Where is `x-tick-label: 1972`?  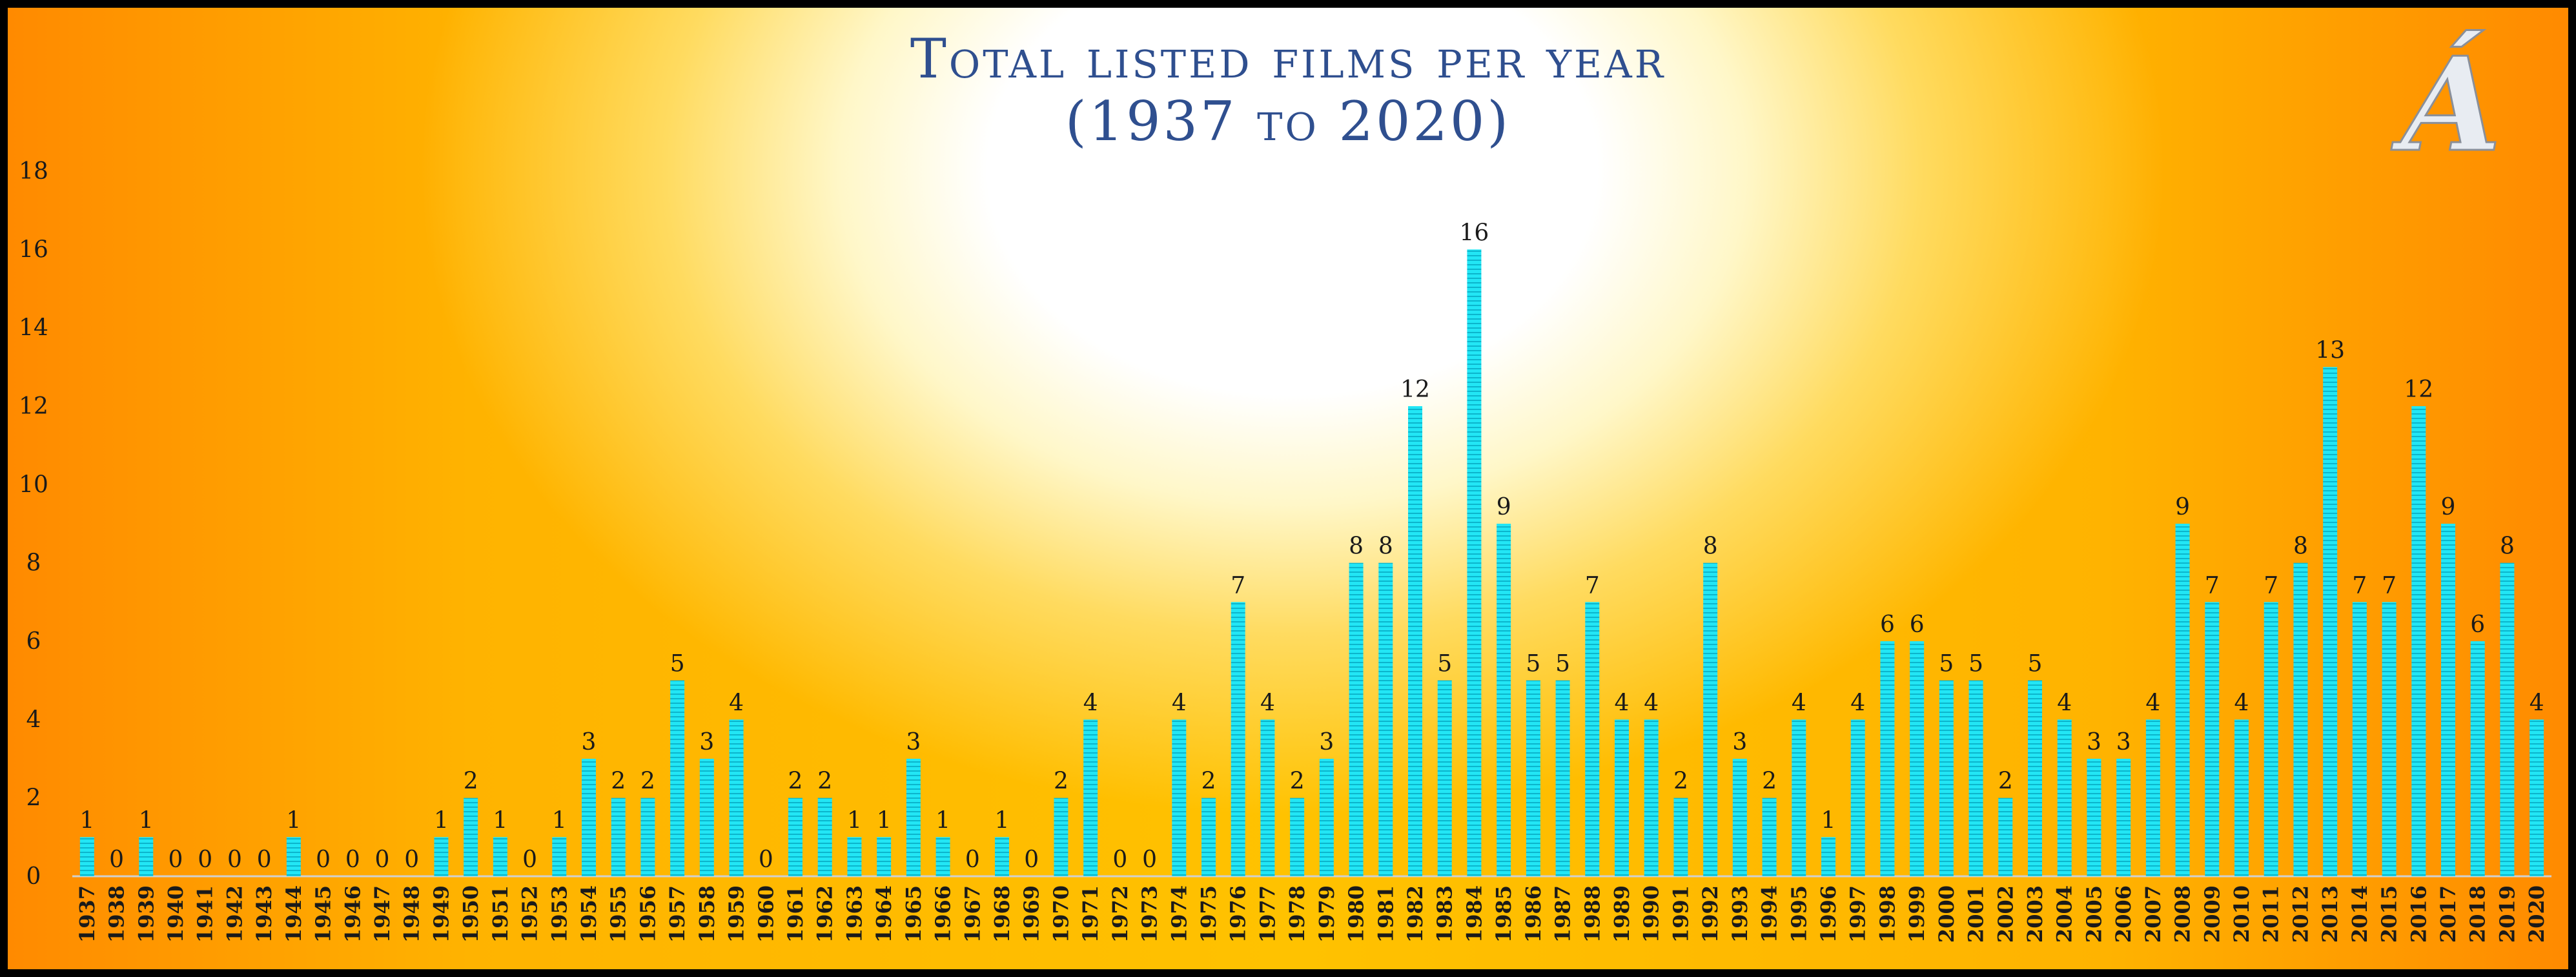 x-tick-label: 1972 is located at coordinates (1120, 914).